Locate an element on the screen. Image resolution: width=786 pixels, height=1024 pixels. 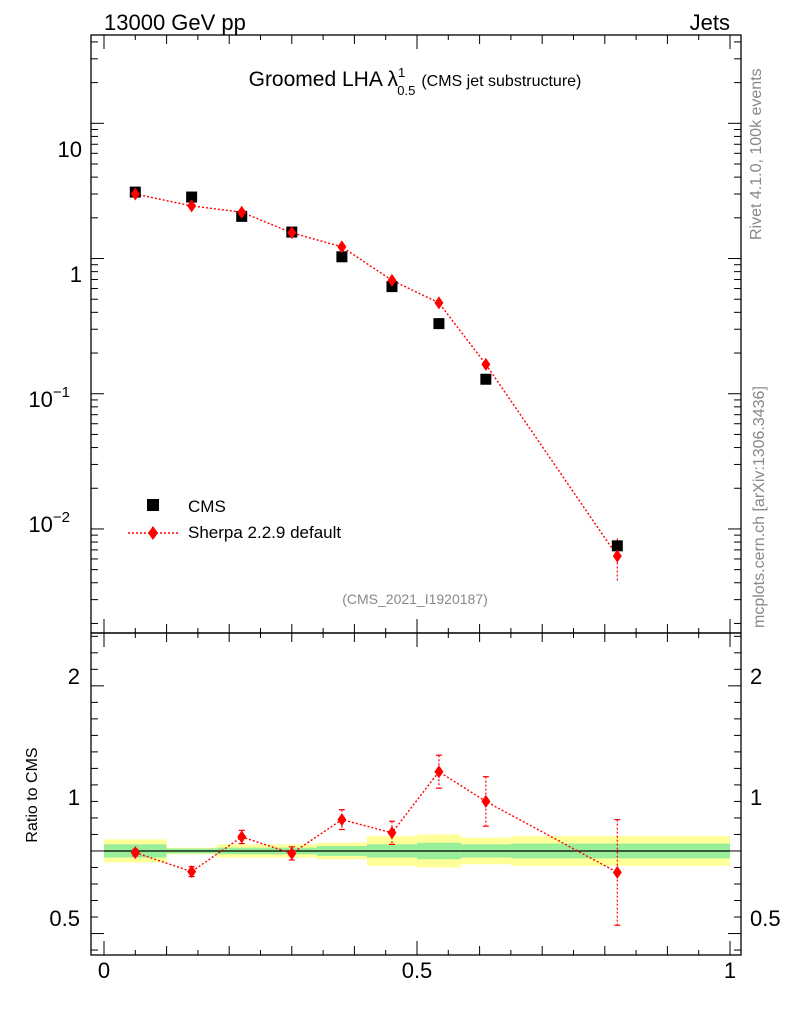
ytick-main-0.1: 10⁻¹ is located at coordinates (49, 398).